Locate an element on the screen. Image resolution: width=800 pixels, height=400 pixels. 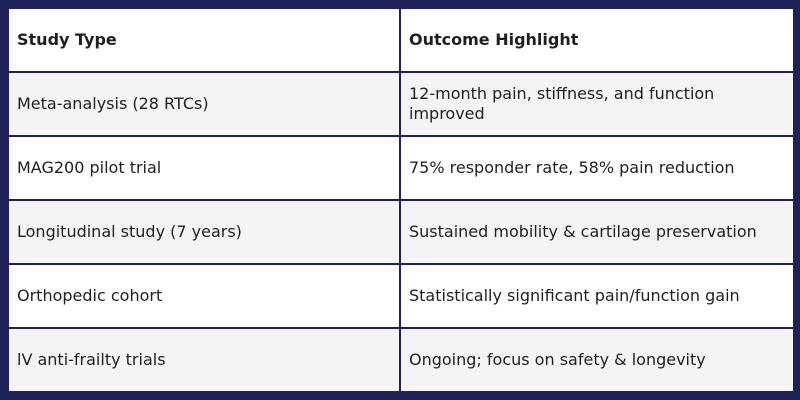
cell-outcome: 75% responder rate, 58% pain reduction is located at coordinates (597, 168).